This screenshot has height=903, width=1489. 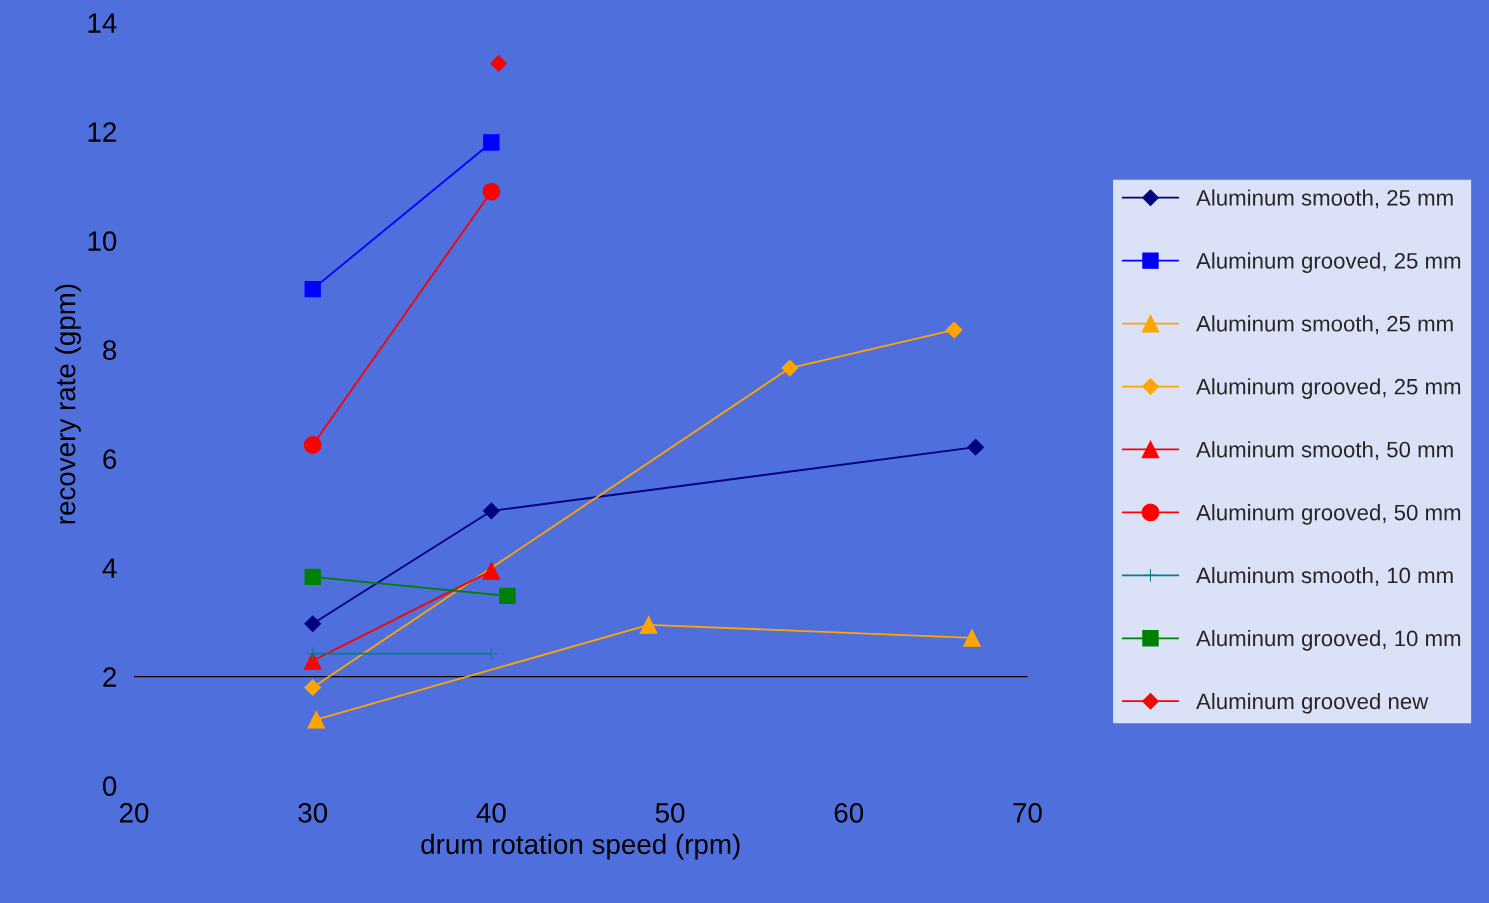 What do you see at coordinates (1328, 640) in the screenshot?
I see `legend-label: Aluminum grooved, 10 mm` at bounding box center [1328, 640].